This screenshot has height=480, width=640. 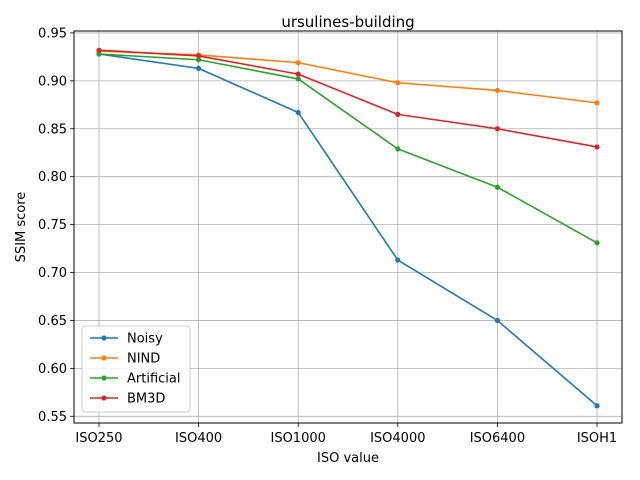 I want to click on legend-box, so click(x=136, y=369).